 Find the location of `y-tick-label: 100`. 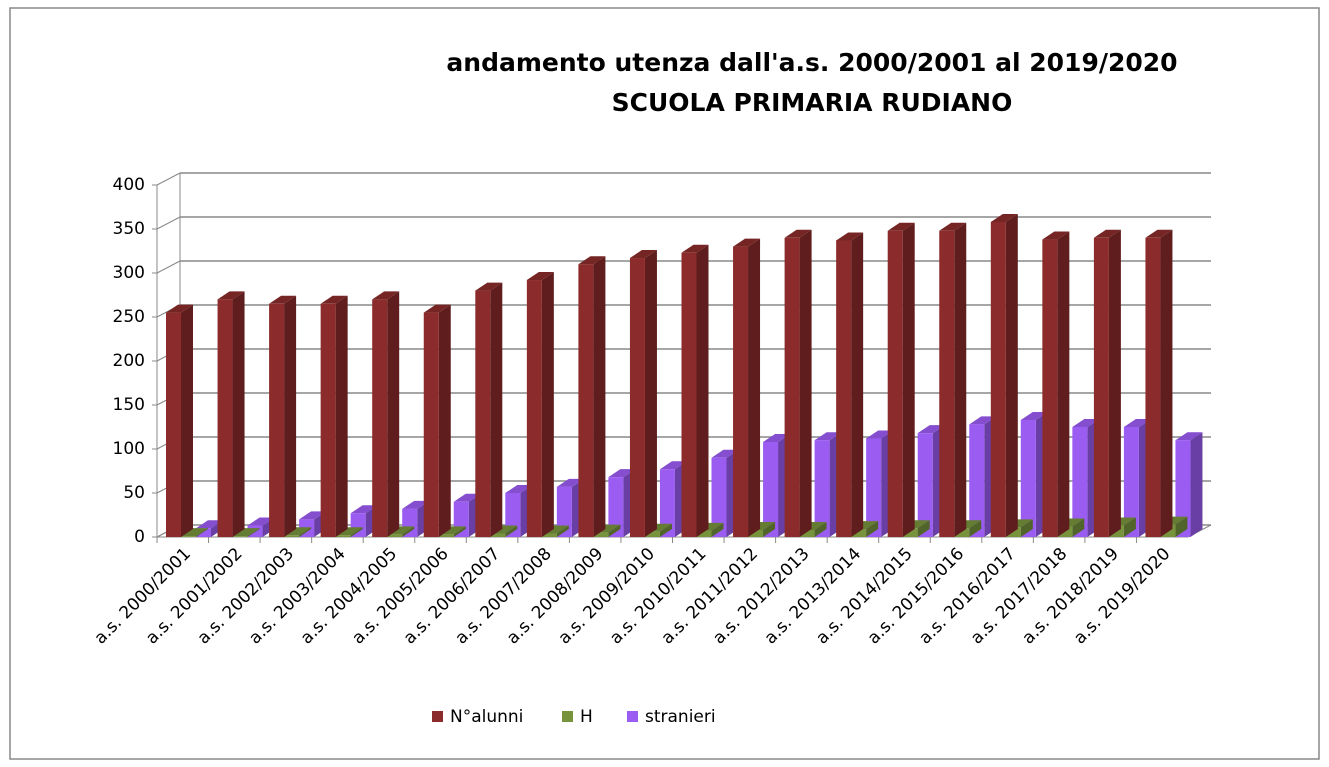

y-tick-label: 100 is located at coordinates (129, 449).